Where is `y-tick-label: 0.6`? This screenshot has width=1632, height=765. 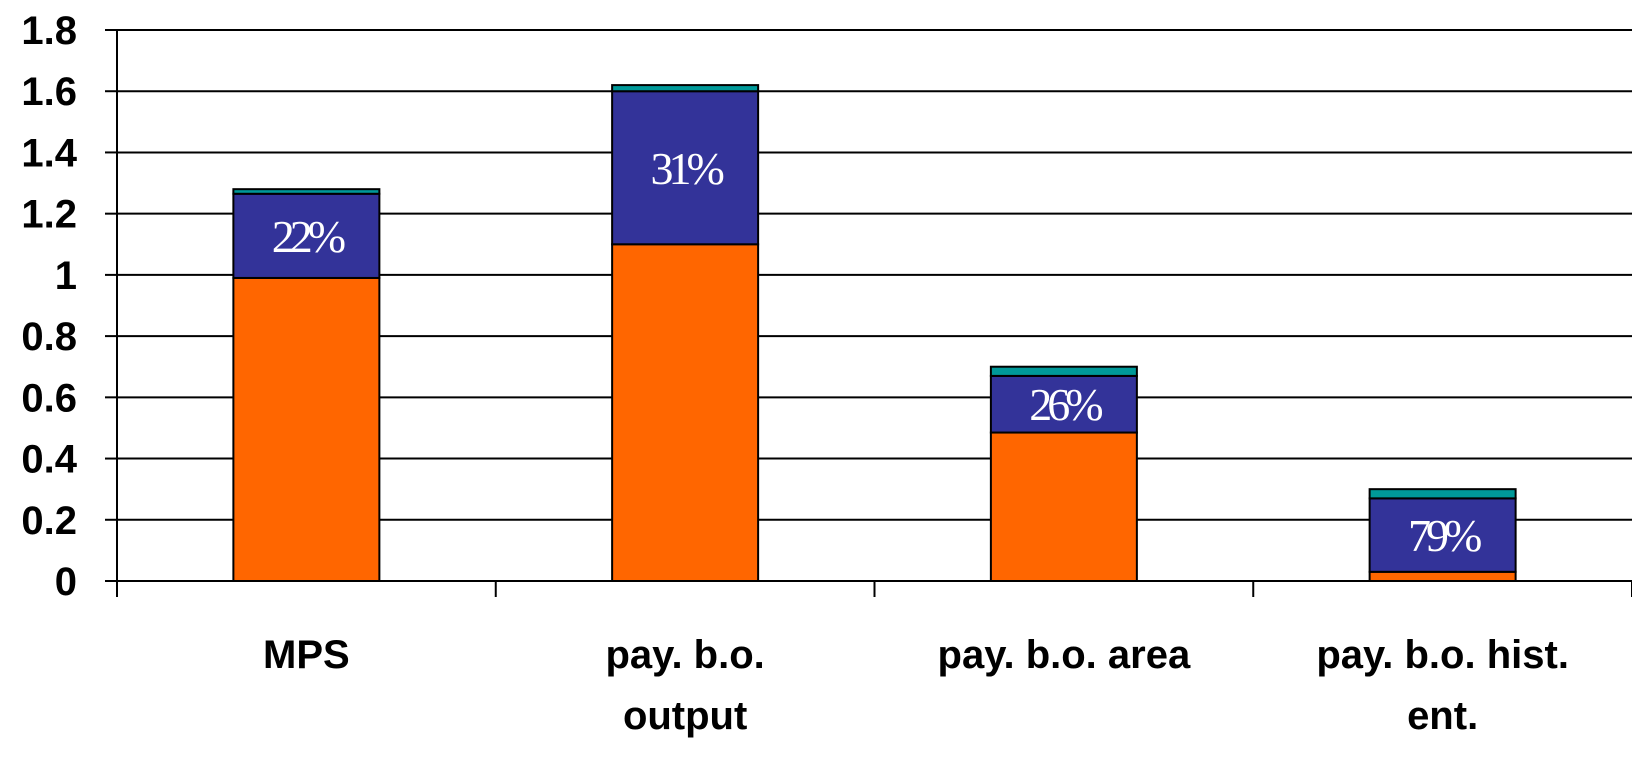
y-tick-label: 0.6 is located at coordinates (49, 398).